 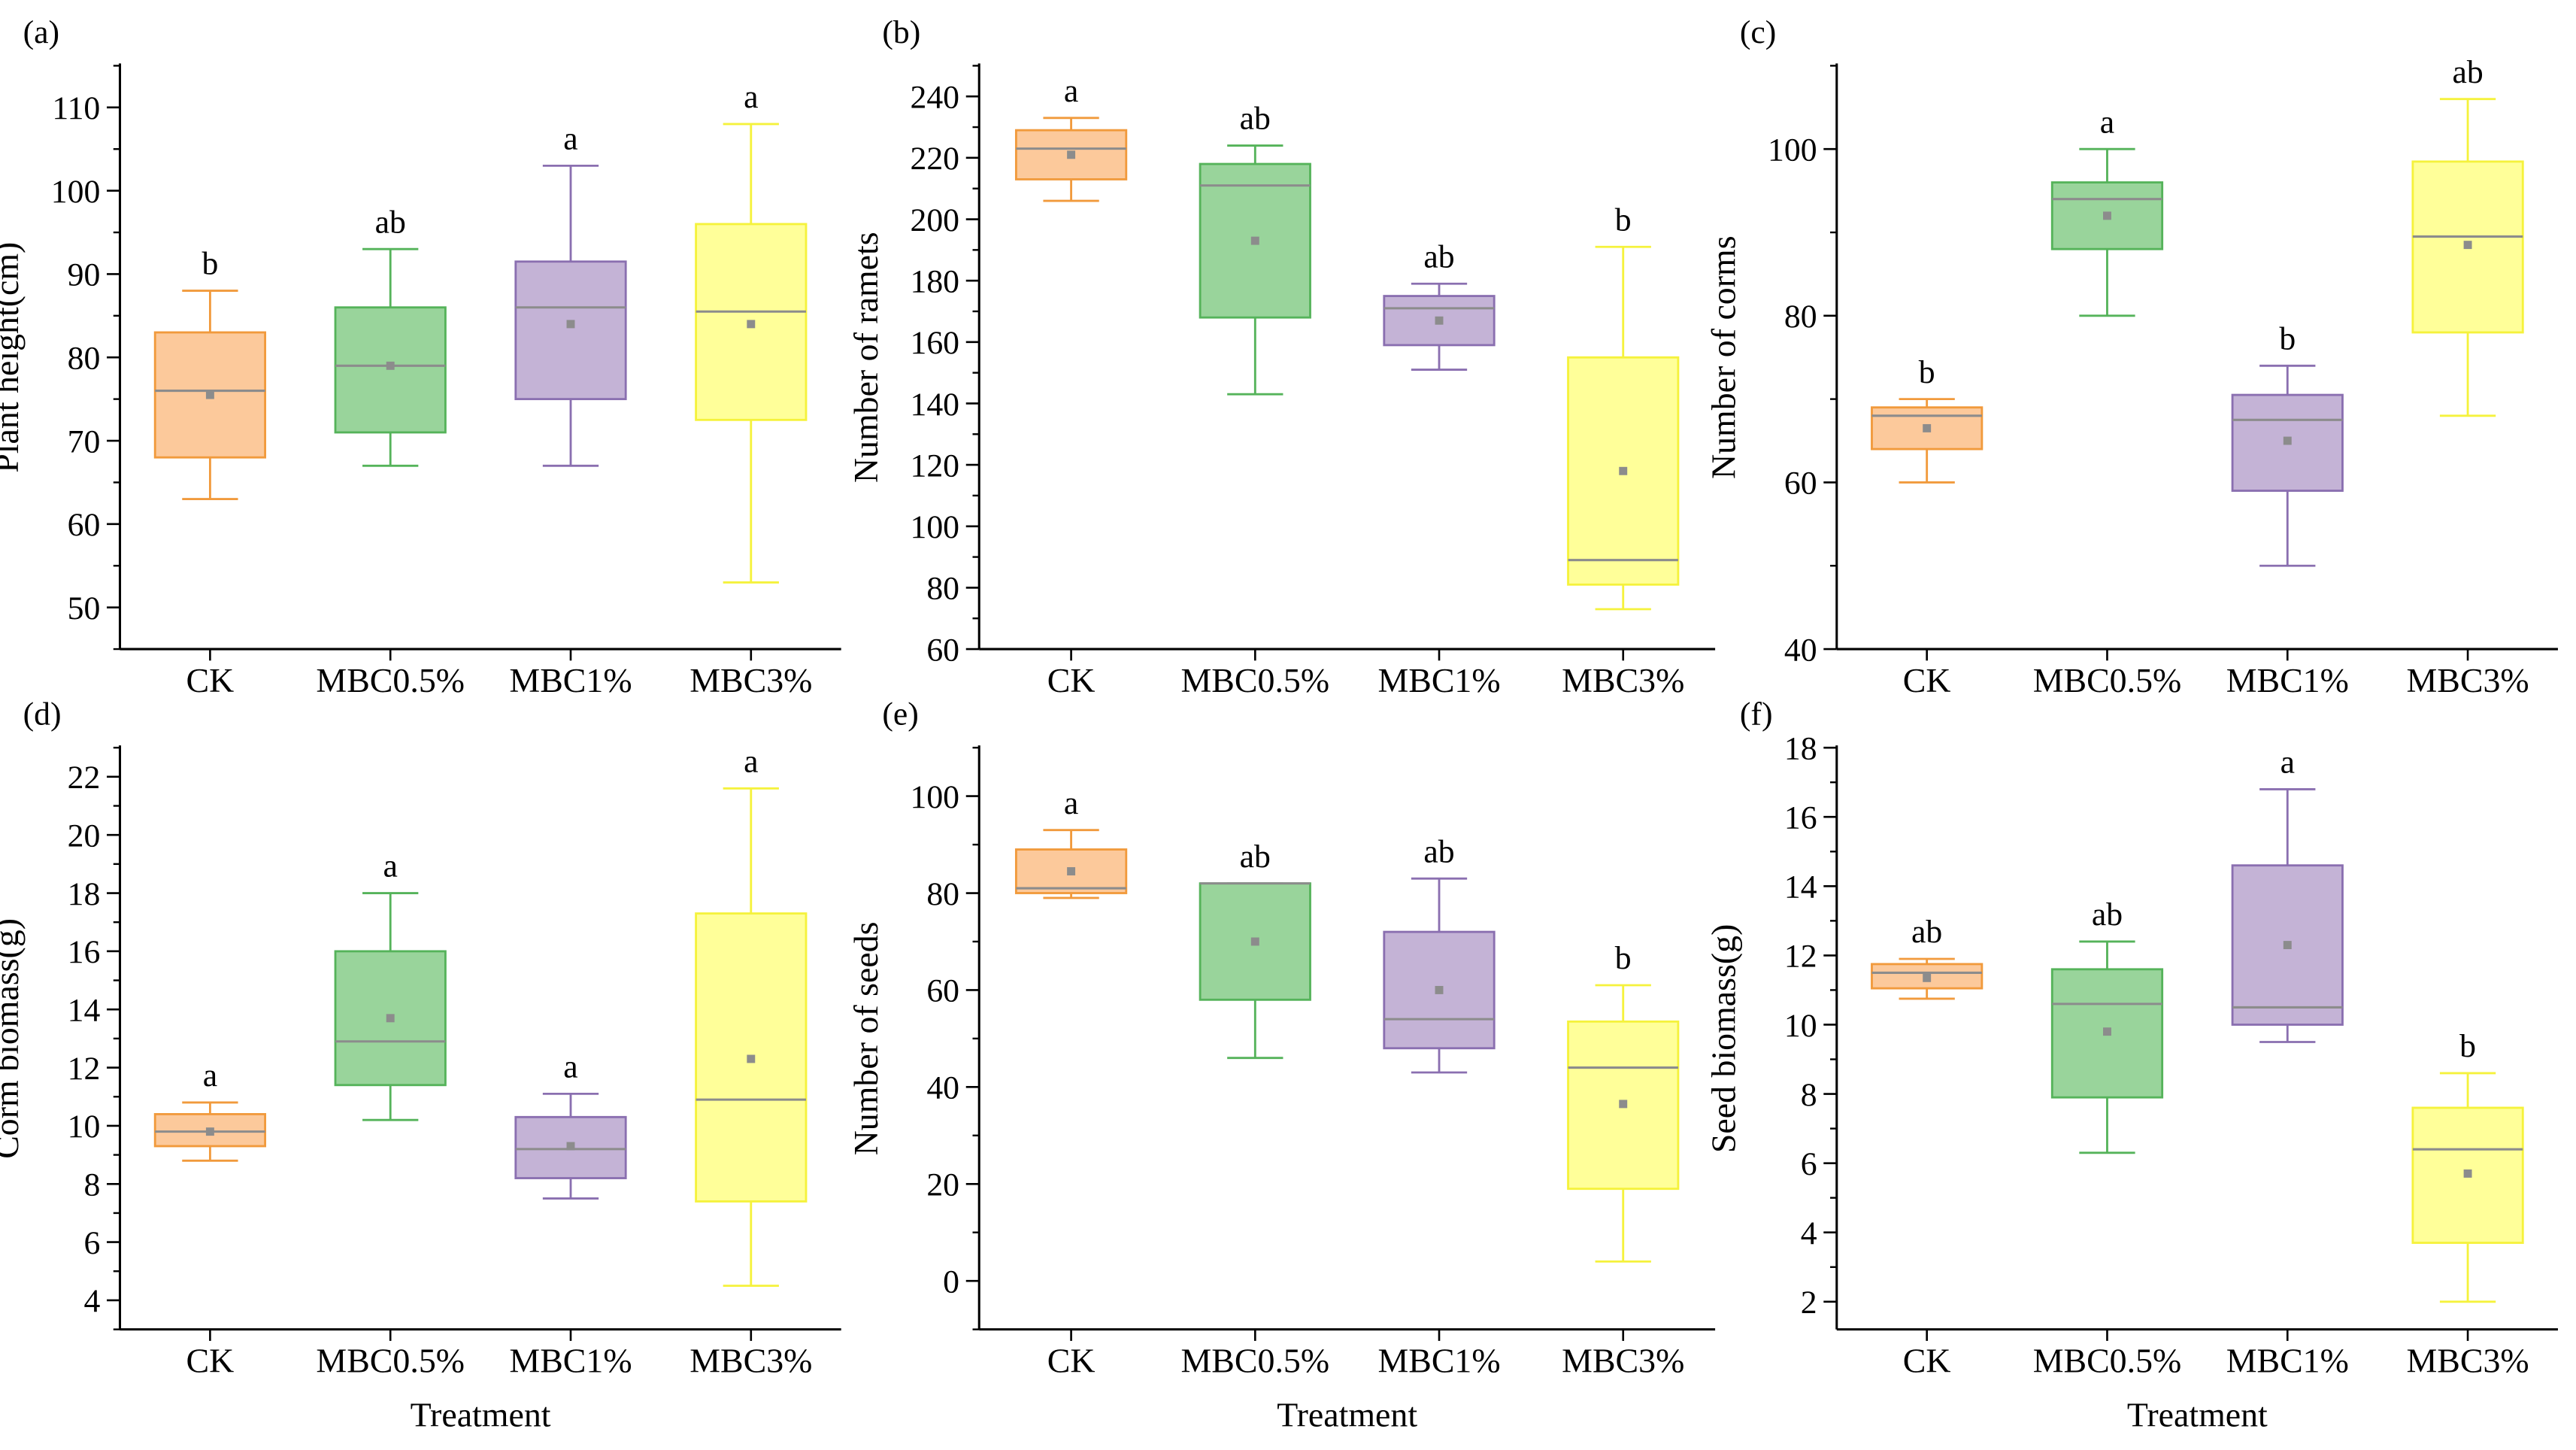 What do you see at coordinates (1758, 32) in the screenshot?
I see `panel-label: (c)` at bounding box center [1758, 32].